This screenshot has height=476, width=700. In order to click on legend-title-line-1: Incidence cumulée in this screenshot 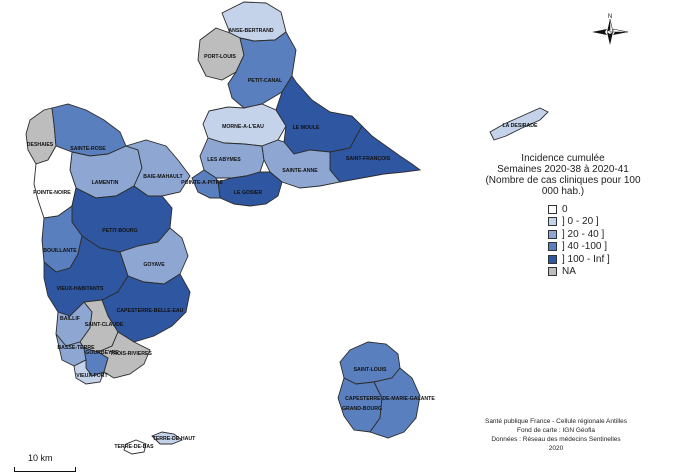, I will do `click(563, 158)`.